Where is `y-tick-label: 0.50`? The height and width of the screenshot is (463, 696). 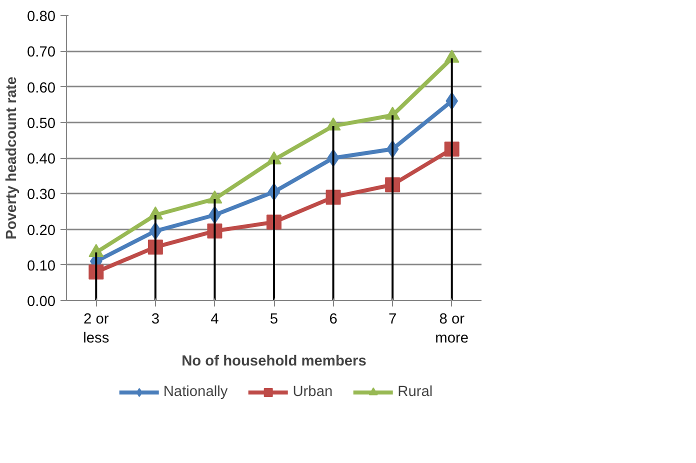
y-tick-label: 0.50 is located at coordinates (41, 124).